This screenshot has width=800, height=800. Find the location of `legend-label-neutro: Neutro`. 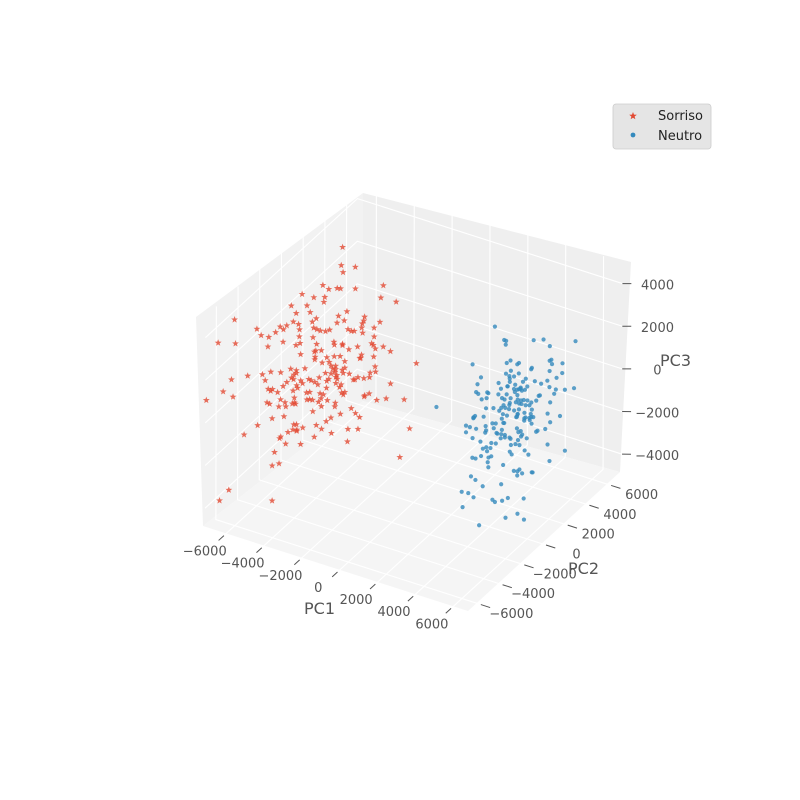

legend-label-neutro: Neutro is located at coordinates (680, 136).